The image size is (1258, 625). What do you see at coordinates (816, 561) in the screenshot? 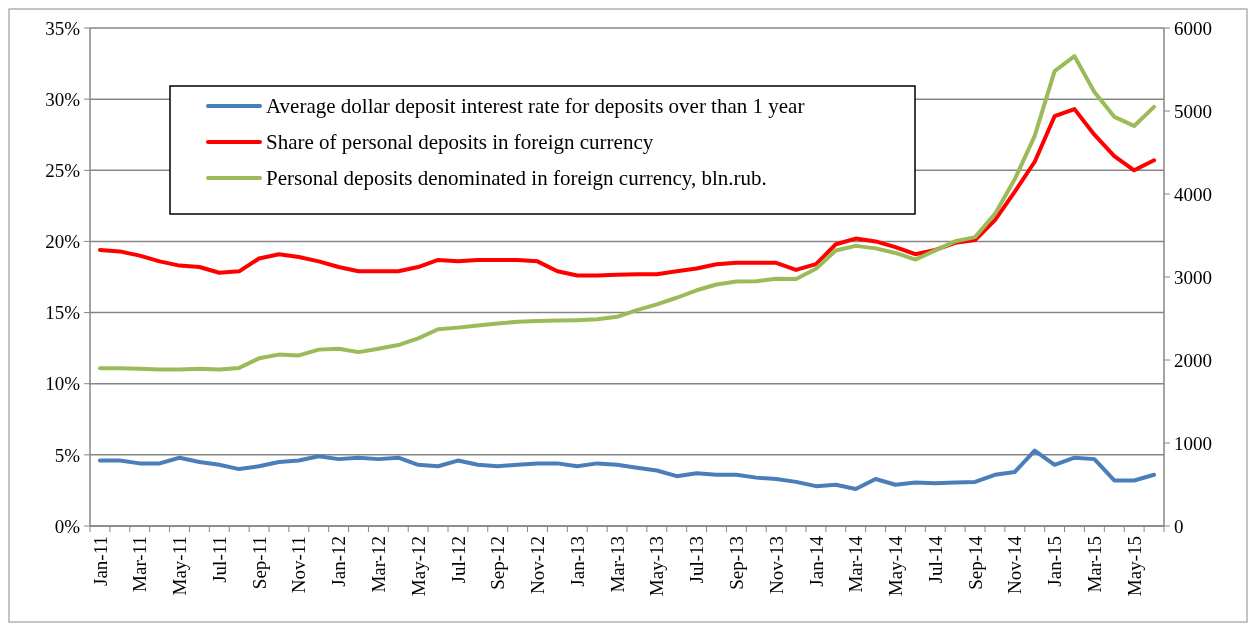
I see `x-tick-label: Jan-14` at bounding box center [816, 561].